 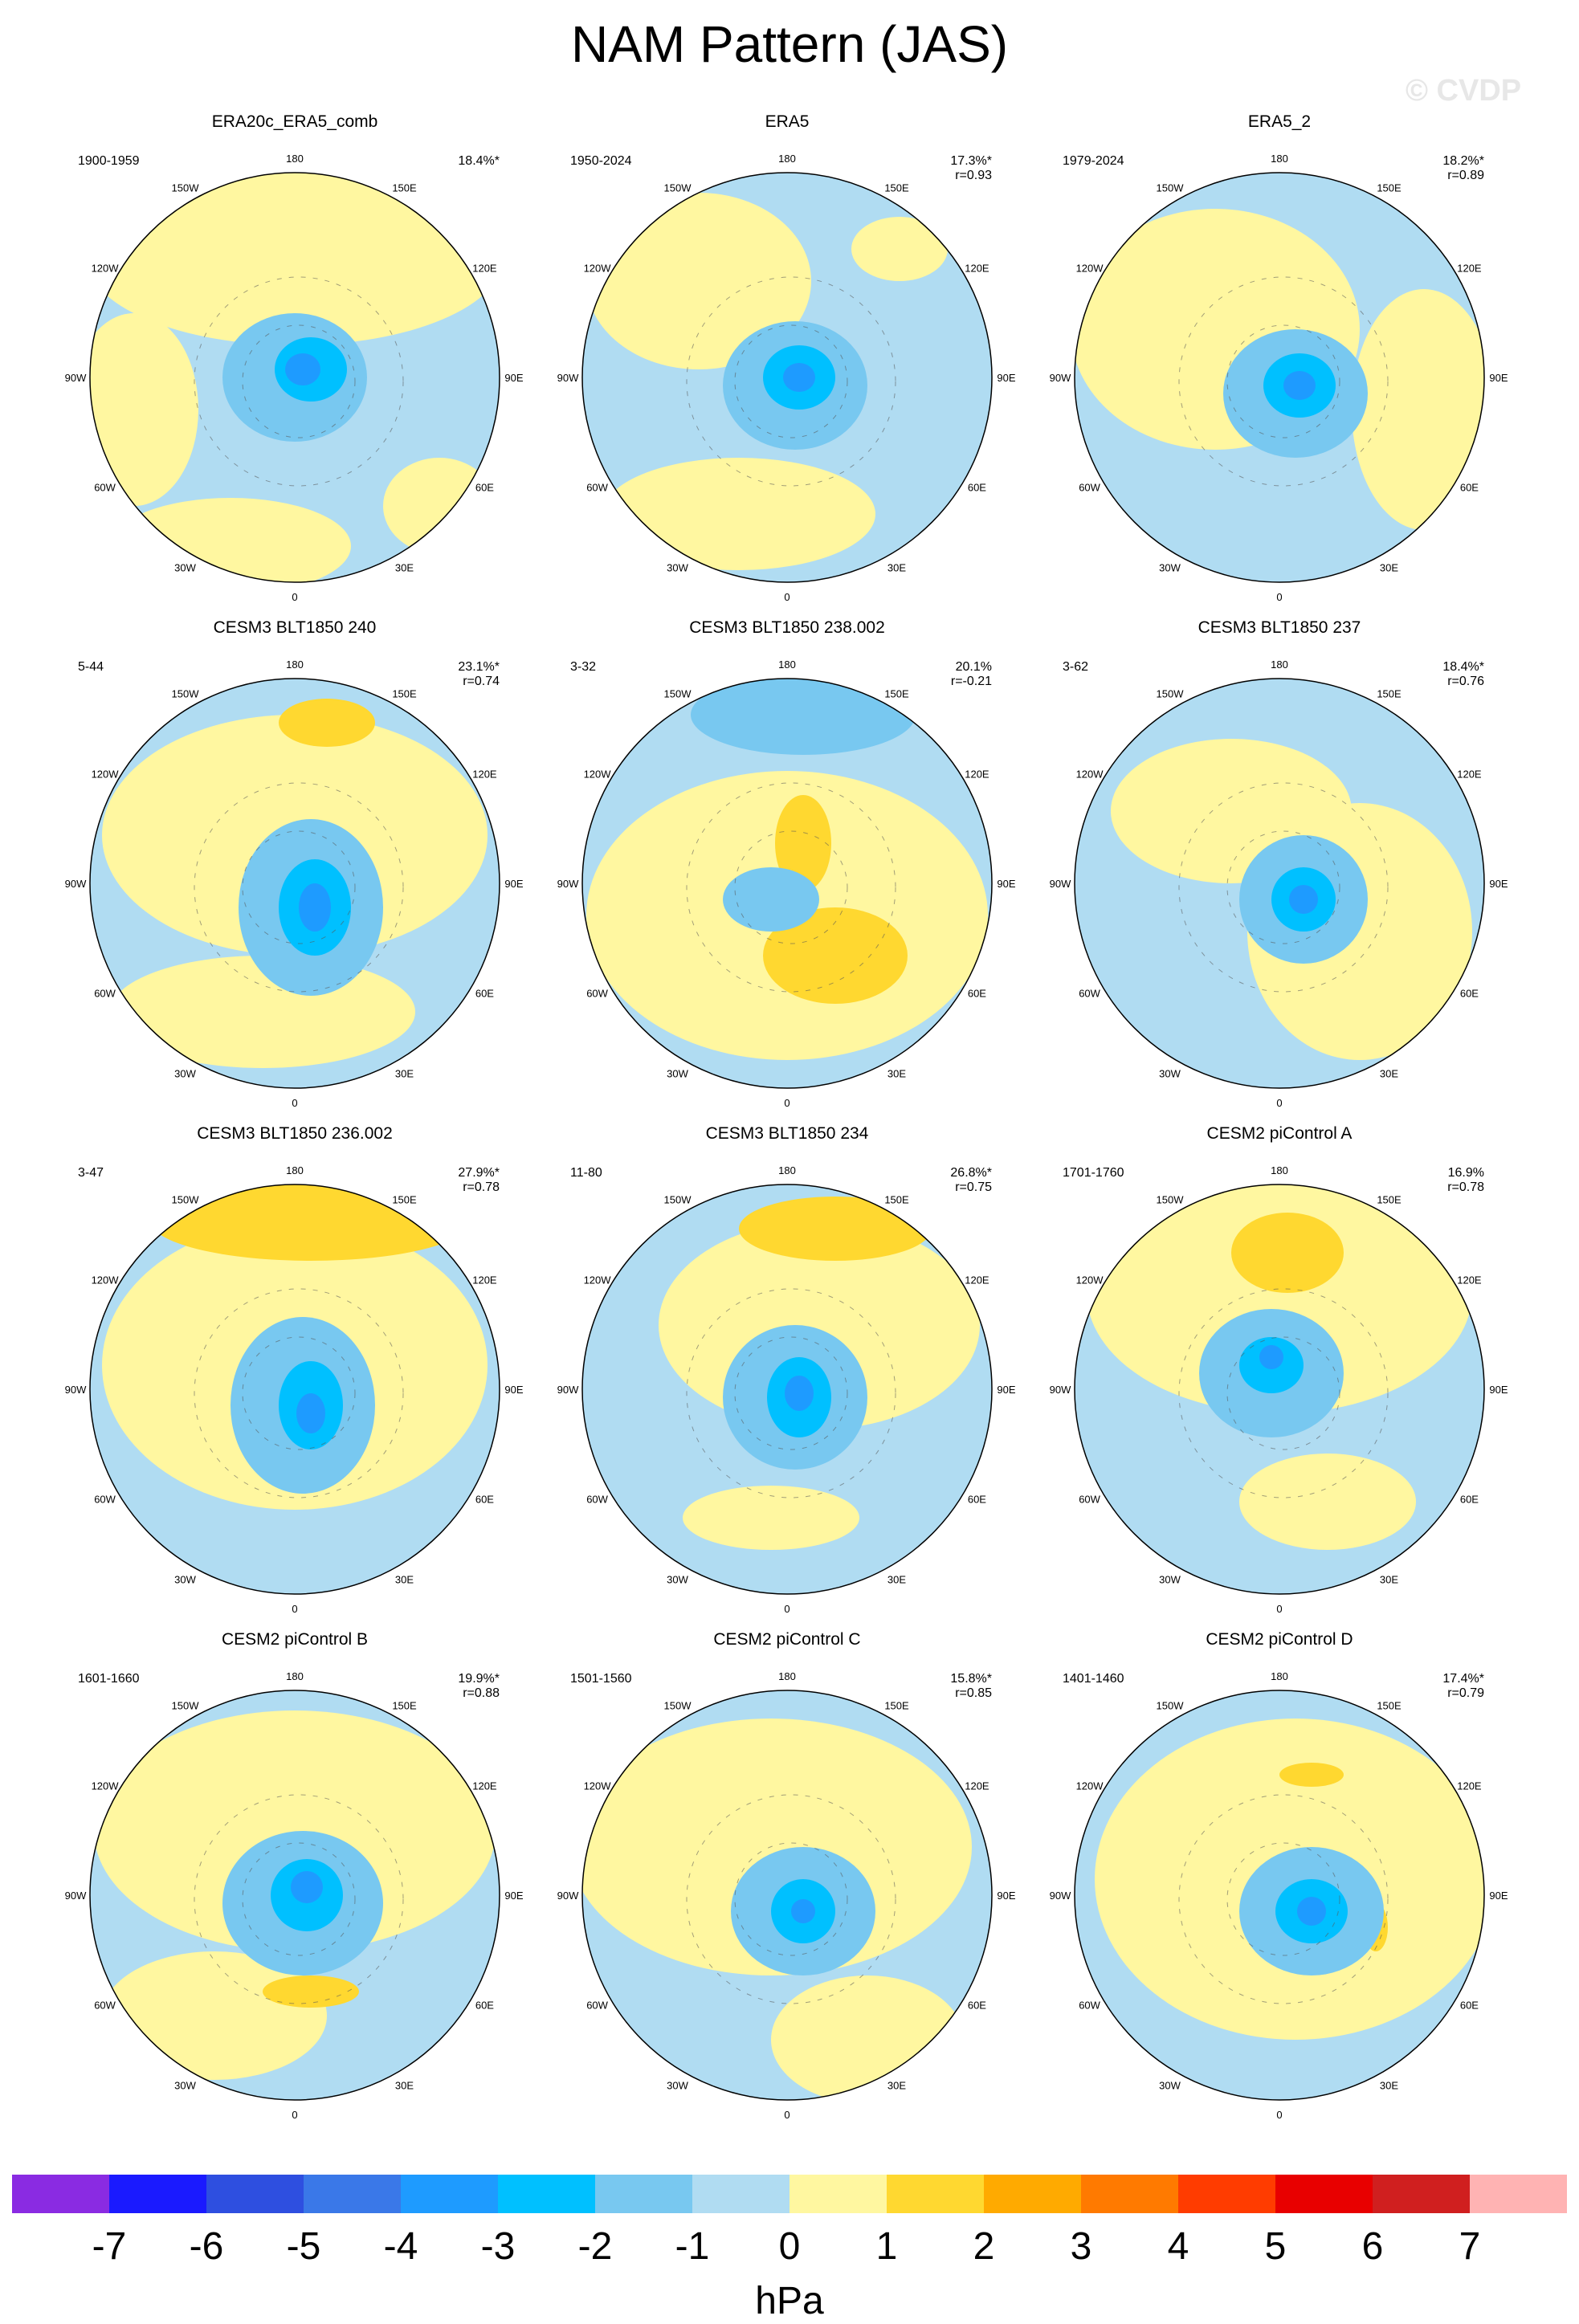 I want to click on colorbar-tick-label: 5, so click(x=1275, y=2247).